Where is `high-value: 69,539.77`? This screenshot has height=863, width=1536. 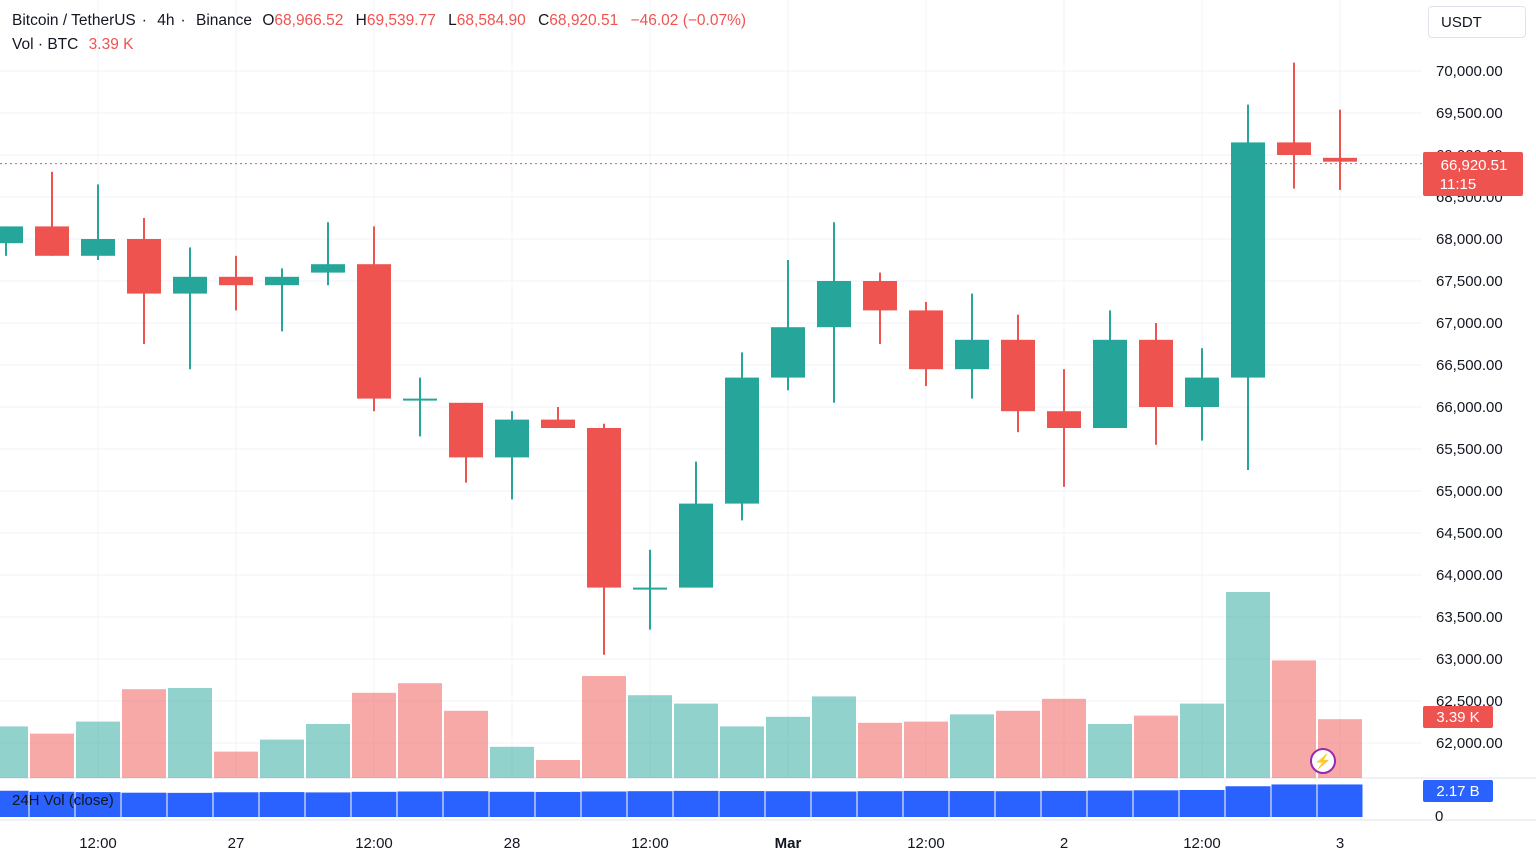
high-value: 69,539.77 is located at coordinates (401, 20).